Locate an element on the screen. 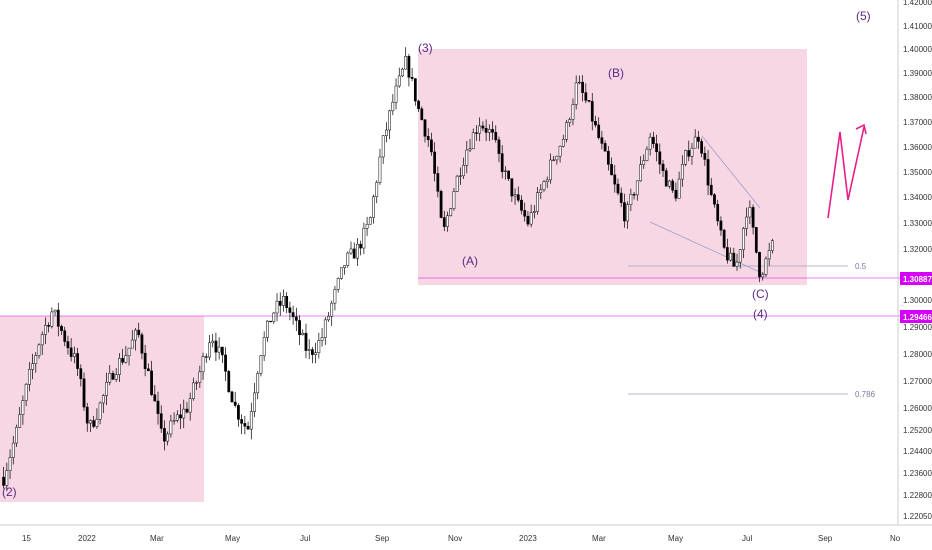 The height and width of the screenshot is (550, 932). y-tick-label: 1.42000 is located at coordinates (917, 3).